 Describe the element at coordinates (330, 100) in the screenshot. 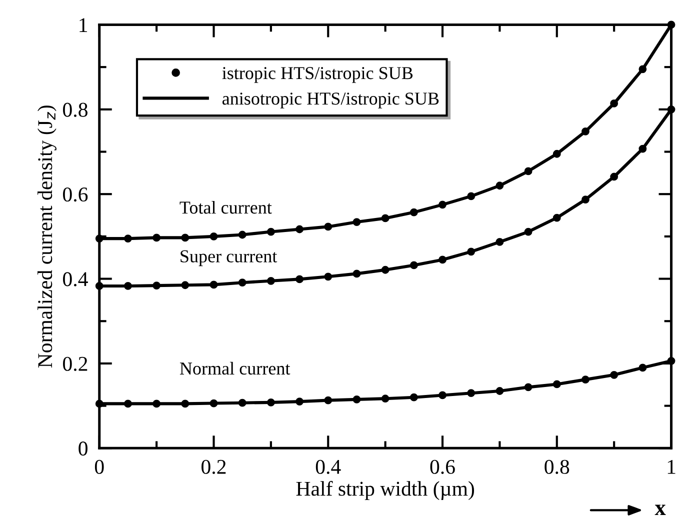

I see `legend-label: anisotropic HTS/istropic SUB` at that location.